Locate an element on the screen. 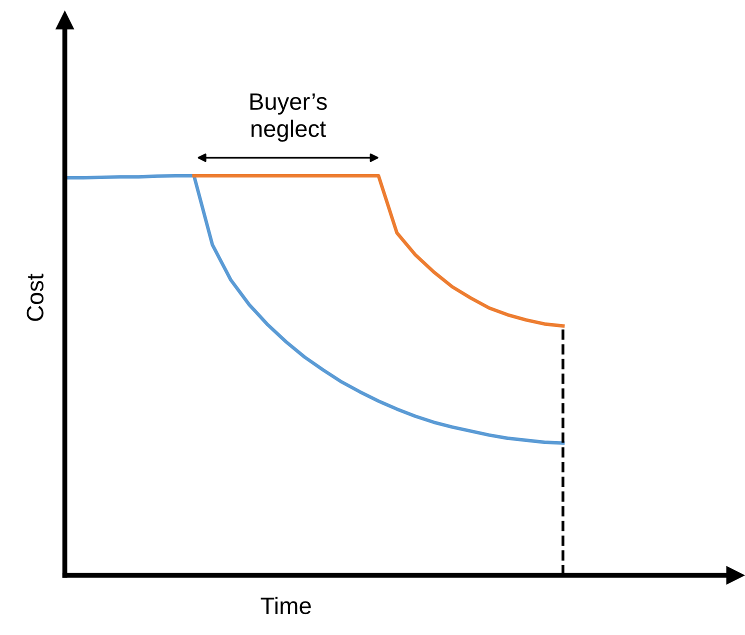 The image size is (745, 635). text: Buyer’s neglect is located at coordinates (288, 117).